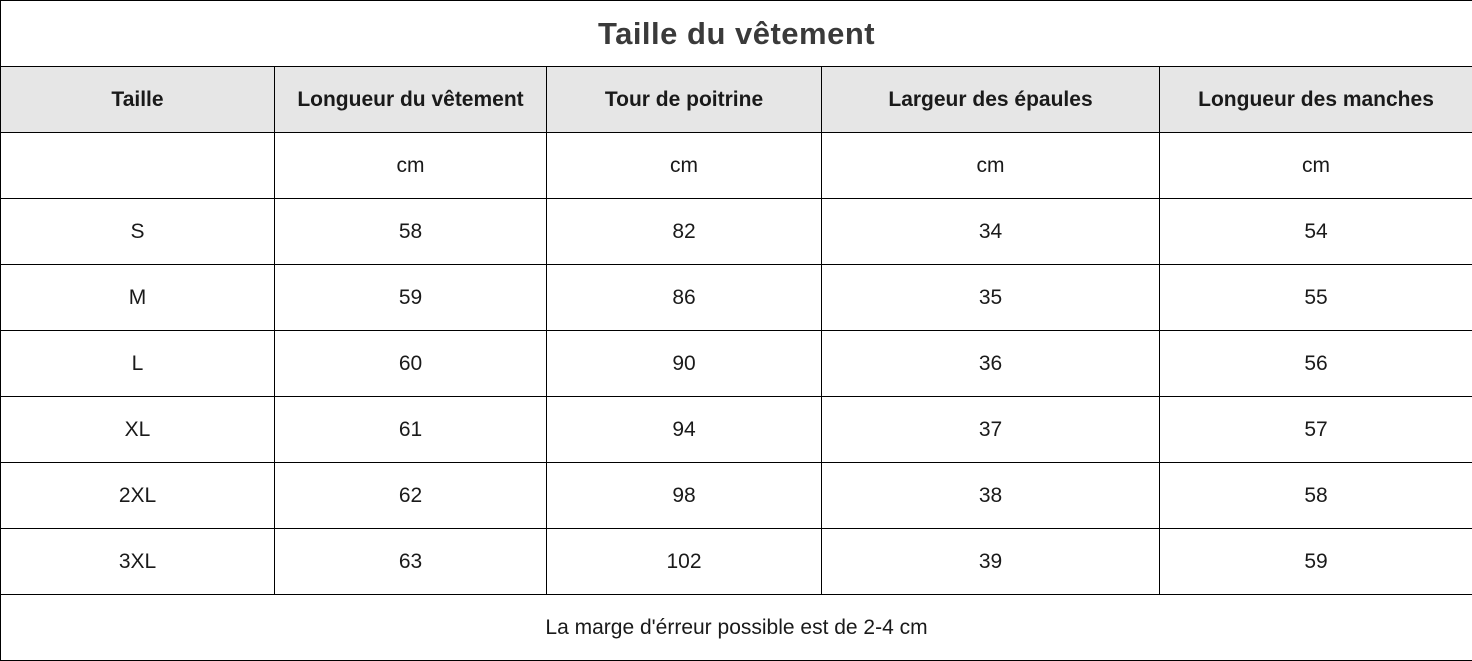 The image size is (1472, 661). I want to click on table-row: 2XL 62 98 38 58, so click(736, 495).